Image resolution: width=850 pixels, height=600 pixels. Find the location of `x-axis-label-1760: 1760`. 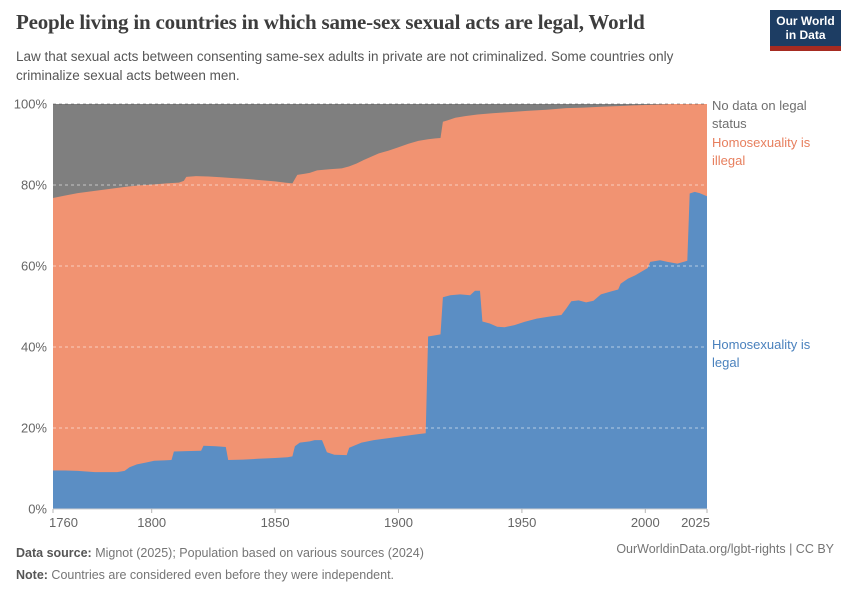

x-axis-label-1760: 1760 is located at coordinates (63, 522).